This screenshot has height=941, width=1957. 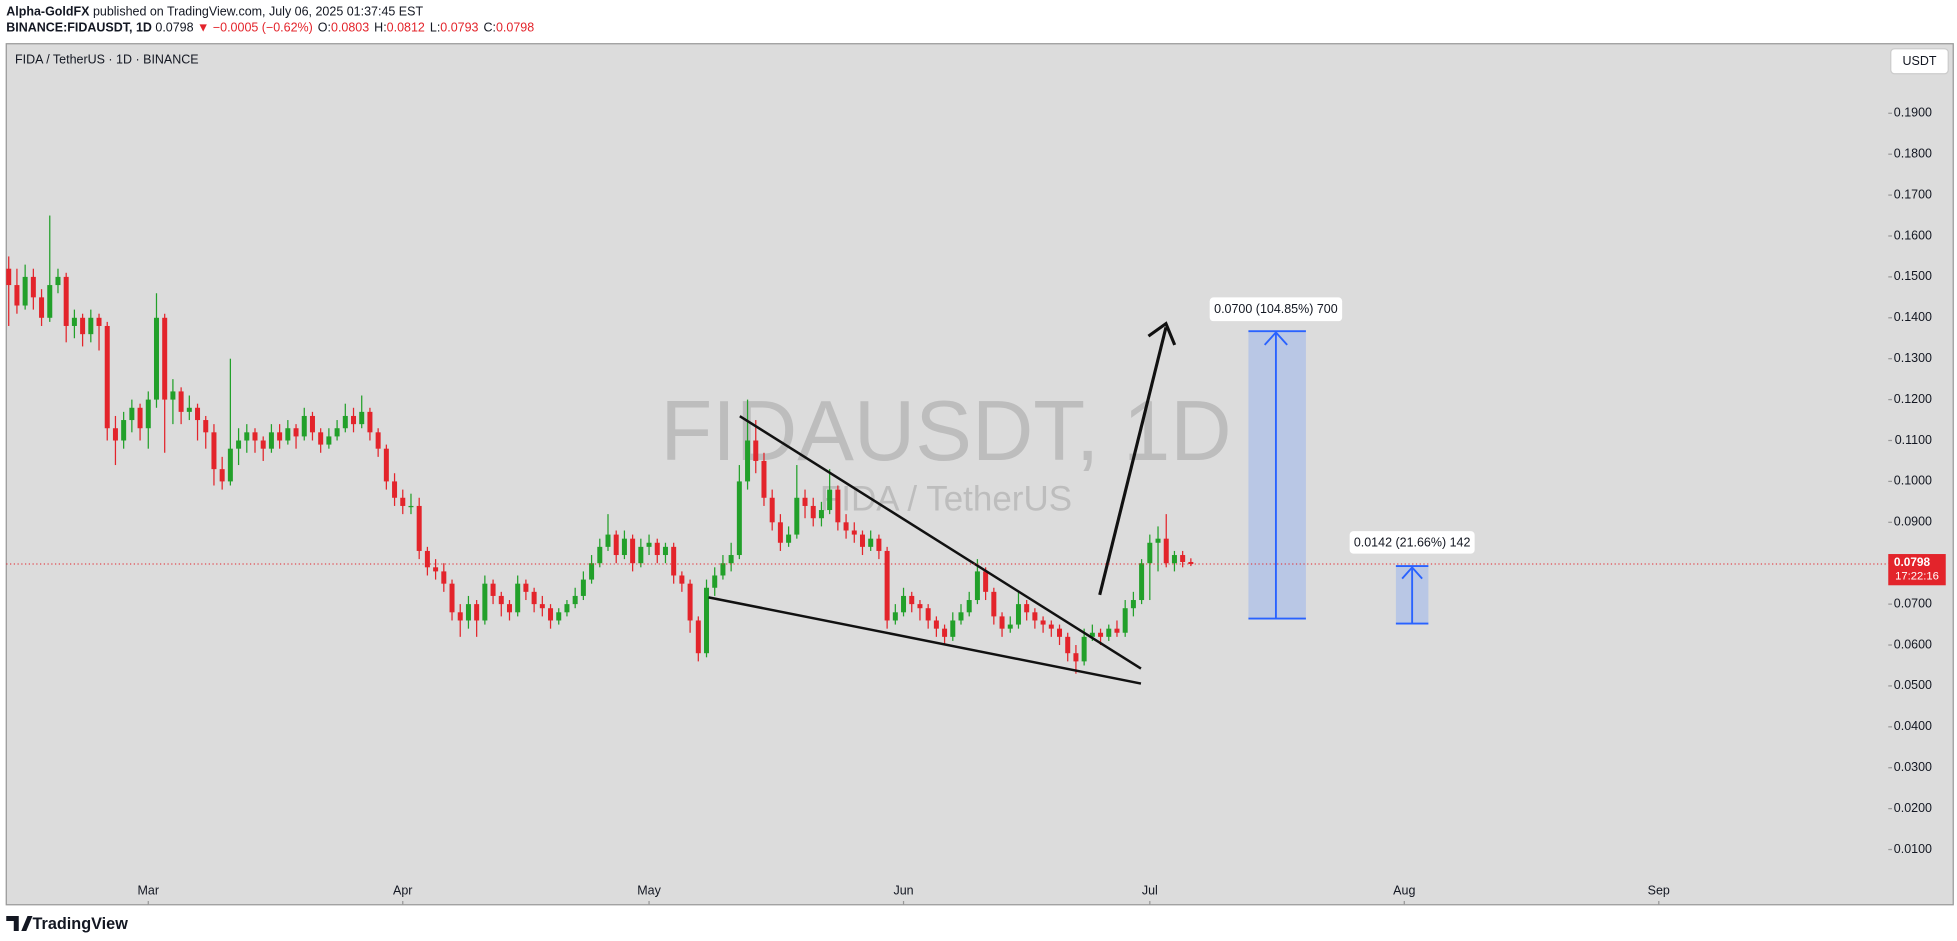 I want to click on y-tick-label: 0.1900, so click(x=1913, y=113).